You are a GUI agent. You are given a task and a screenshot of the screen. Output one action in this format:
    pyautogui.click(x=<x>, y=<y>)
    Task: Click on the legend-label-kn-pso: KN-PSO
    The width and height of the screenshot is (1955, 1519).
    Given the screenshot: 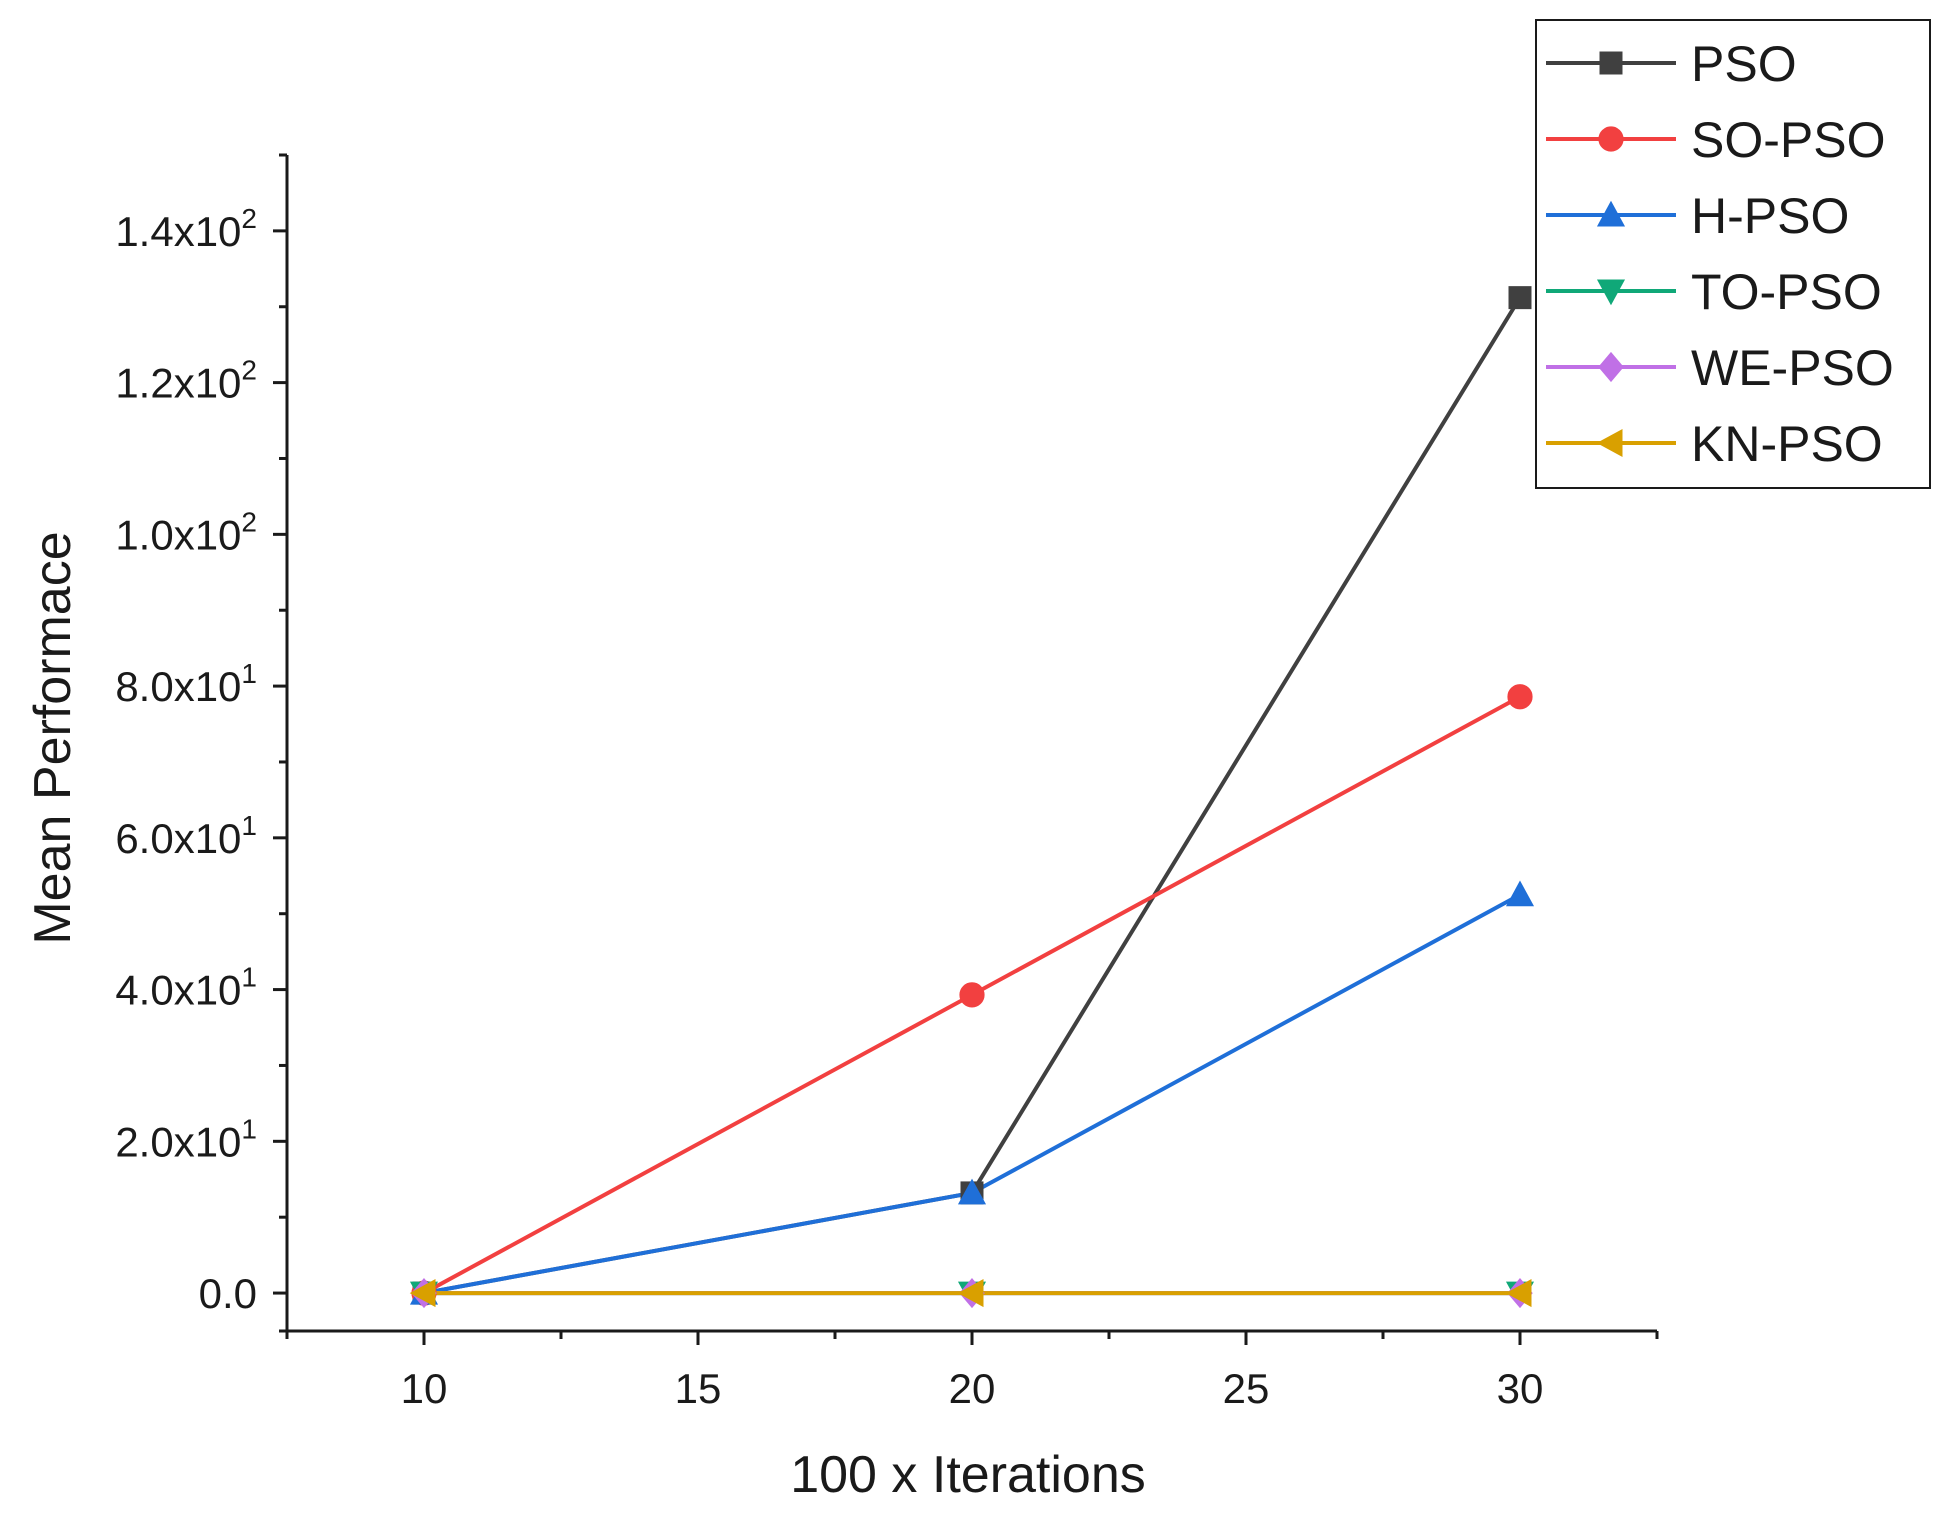 What is the action you would take?
    pyautogui.click(x=1787, y=444)
    